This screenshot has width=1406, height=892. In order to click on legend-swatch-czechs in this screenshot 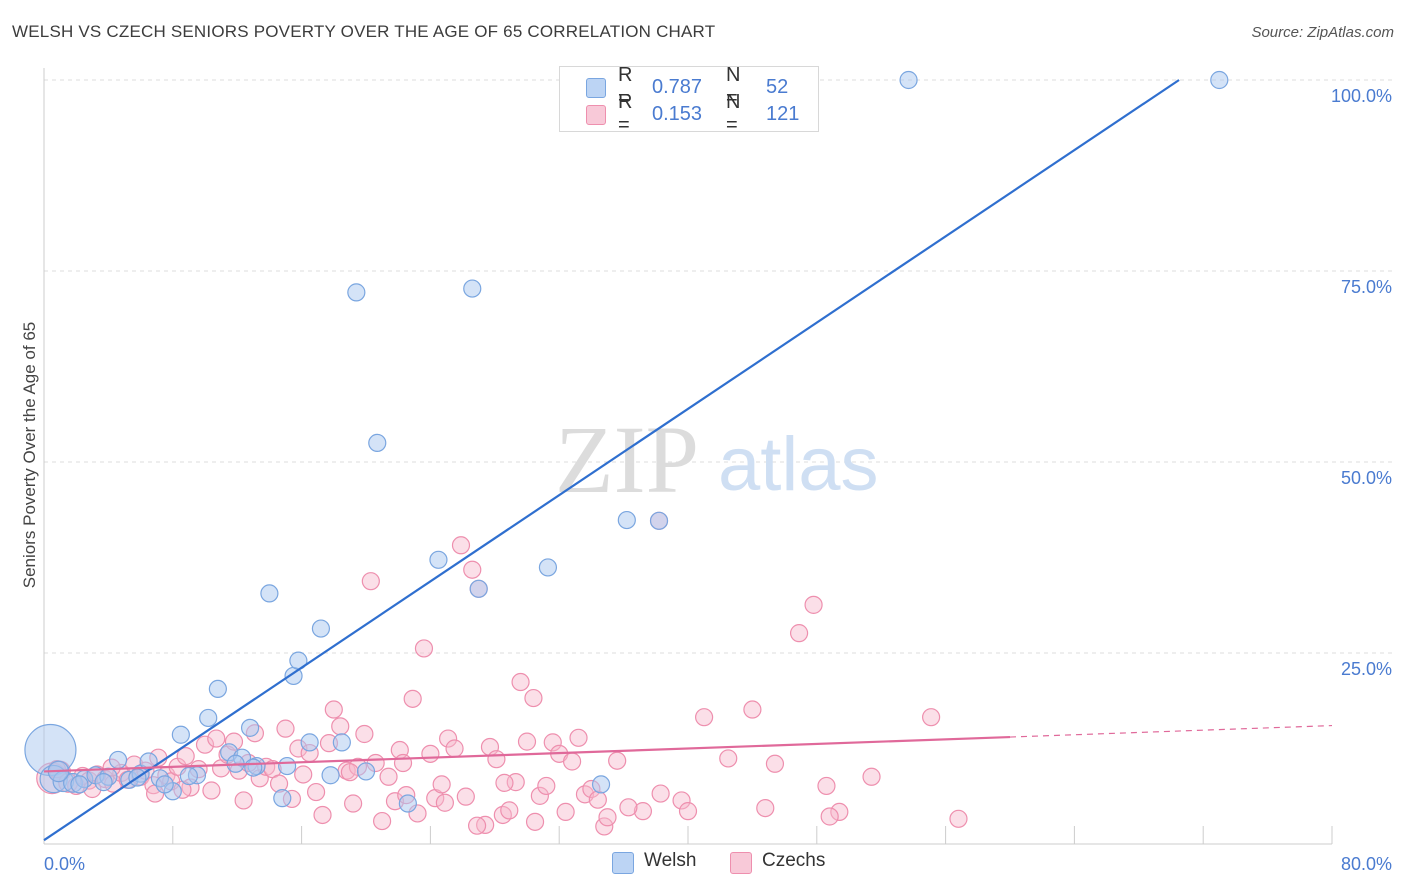, I will do `click(596, 115)`.